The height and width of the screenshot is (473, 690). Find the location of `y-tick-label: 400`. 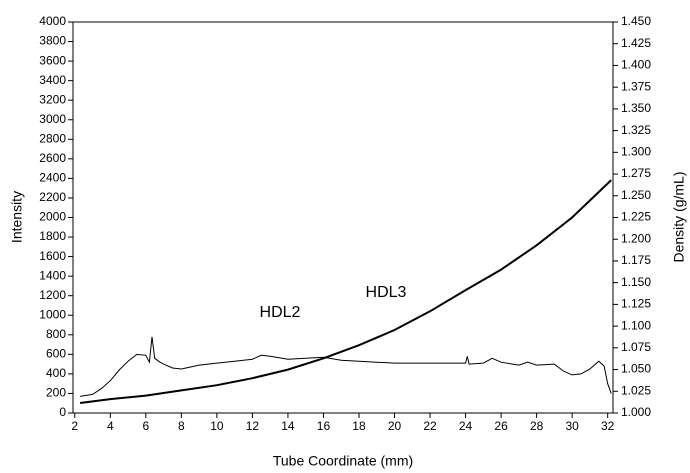

y-tick-label: 400 is located at coordinates (56, 373).